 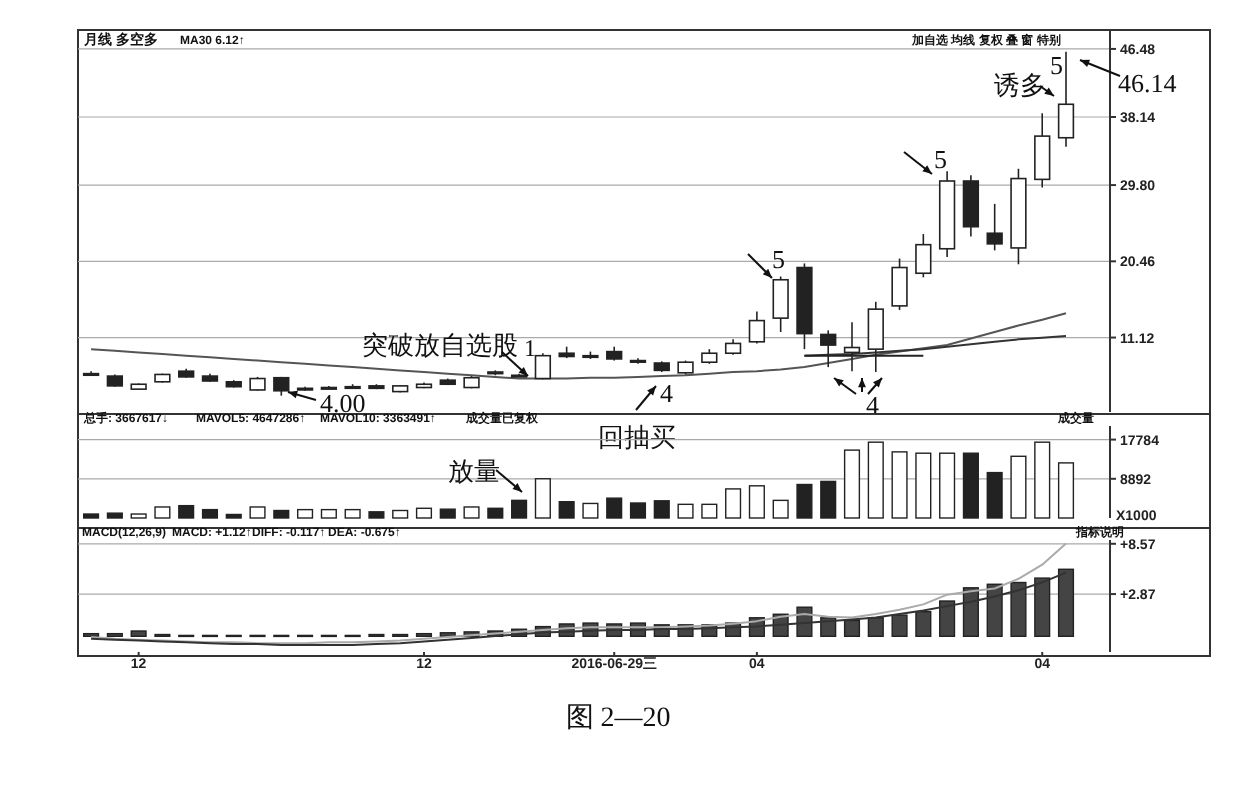 I want to click on caption: 图 2—20, so click(x=618, y=719).